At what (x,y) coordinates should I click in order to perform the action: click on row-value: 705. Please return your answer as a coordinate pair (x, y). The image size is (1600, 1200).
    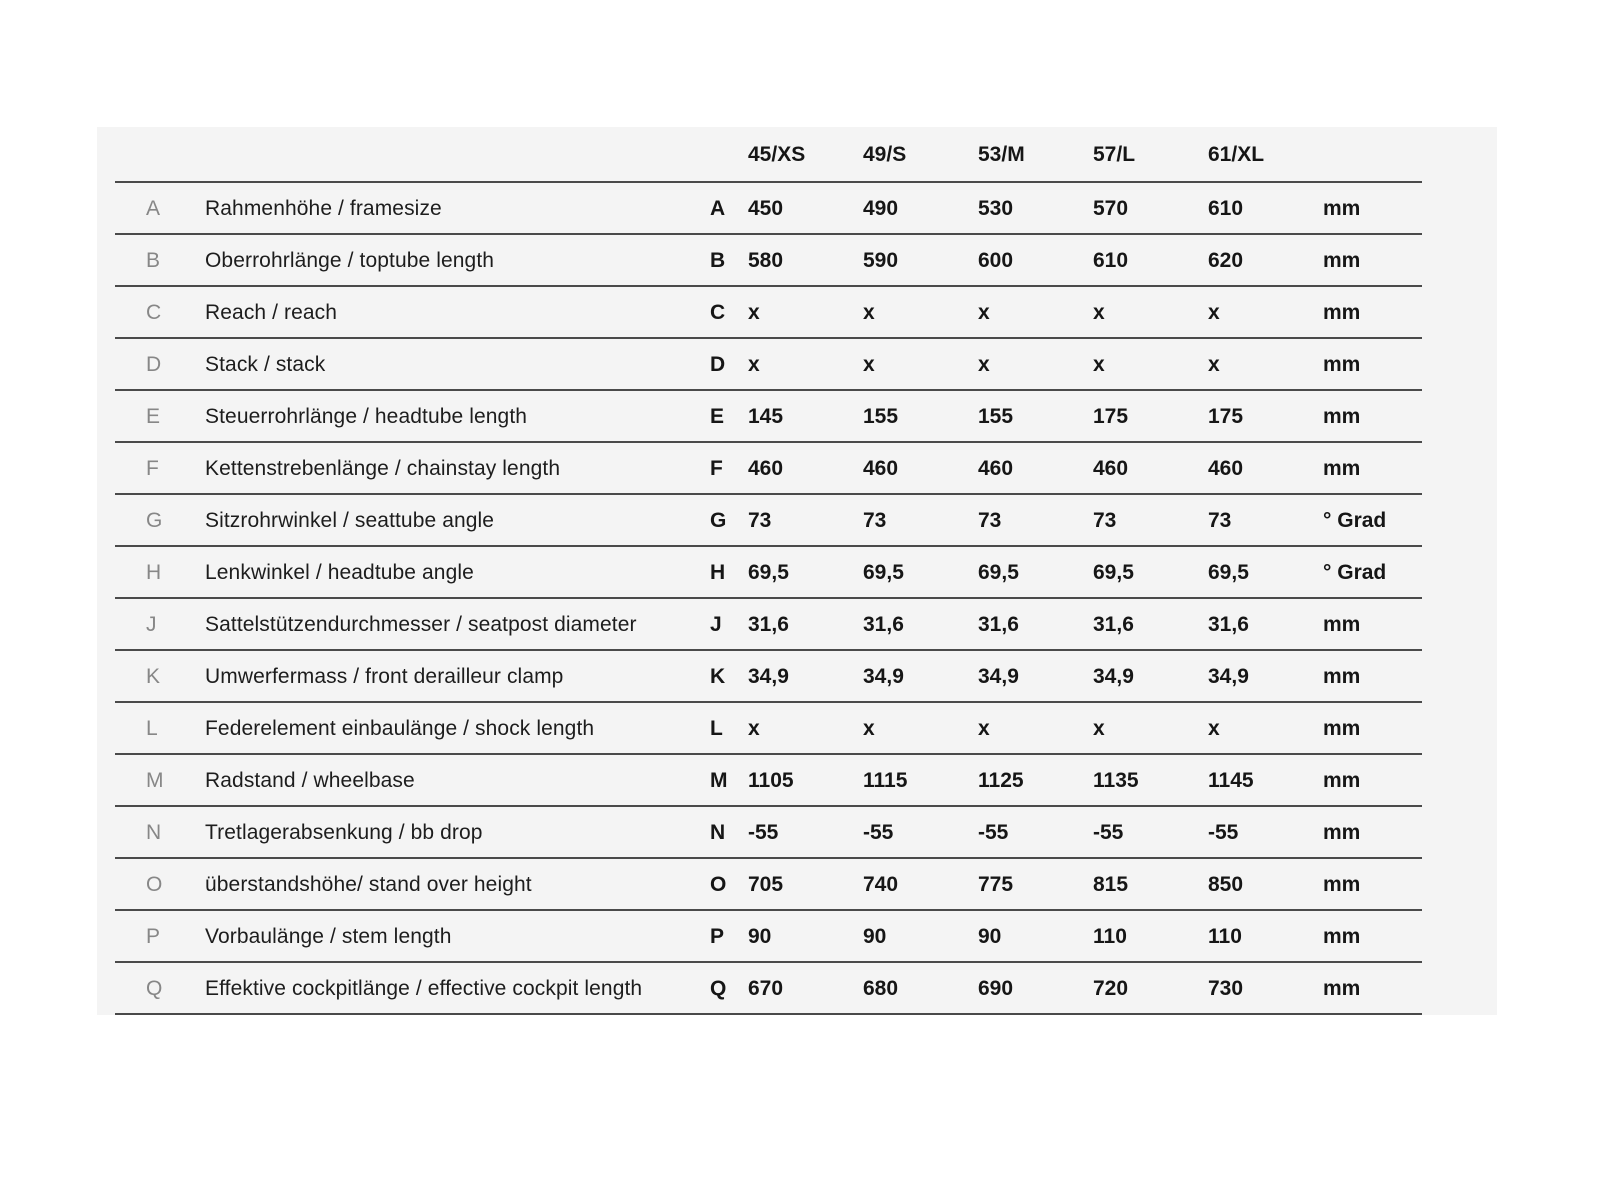
    Looking at the image, I should click on (766, 884).